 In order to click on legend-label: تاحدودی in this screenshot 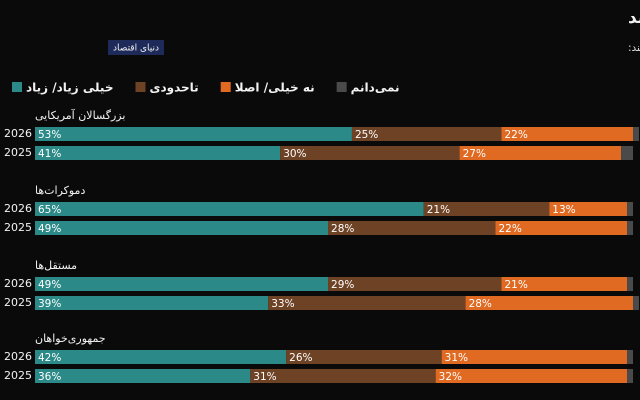, I will do `click(173, 88)`.